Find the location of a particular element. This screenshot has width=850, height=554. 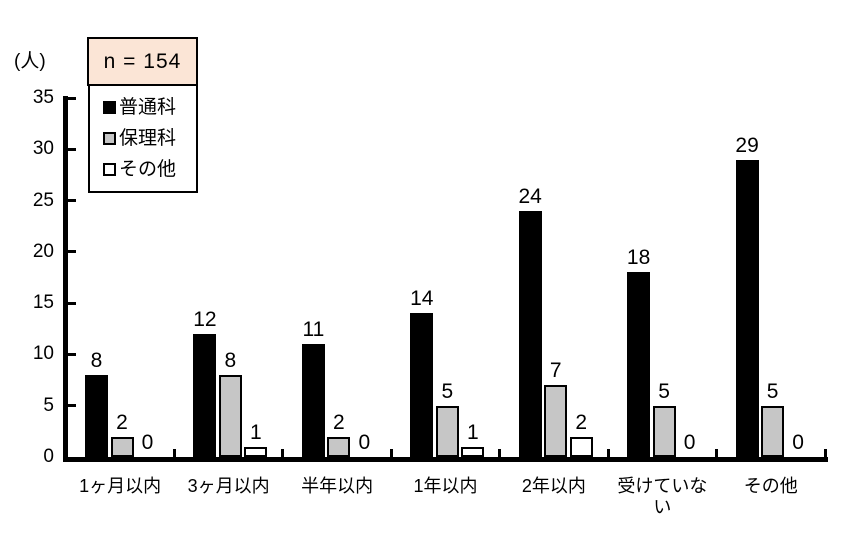

value-label: 18 is located at coordinates (638, 258).